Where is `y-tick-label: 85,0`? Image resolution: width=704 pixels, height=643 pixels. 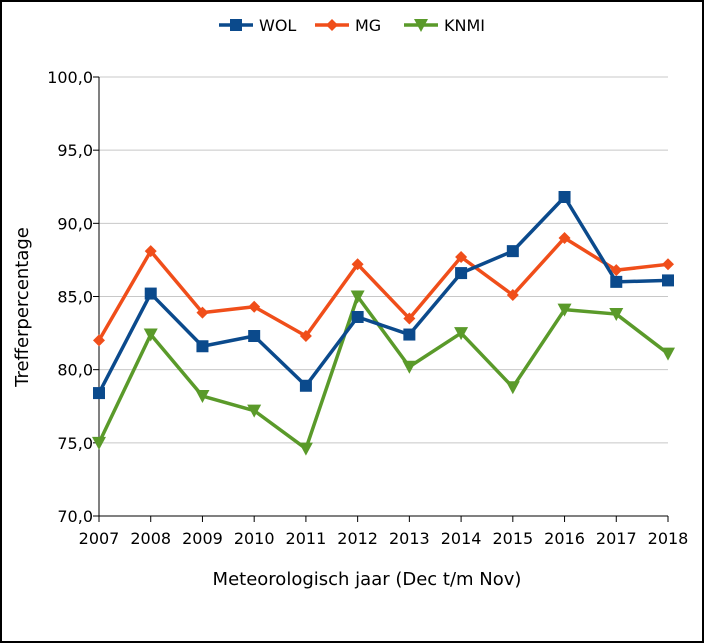
y-tick-label: 85,0 is located at coordinates (75, 297).